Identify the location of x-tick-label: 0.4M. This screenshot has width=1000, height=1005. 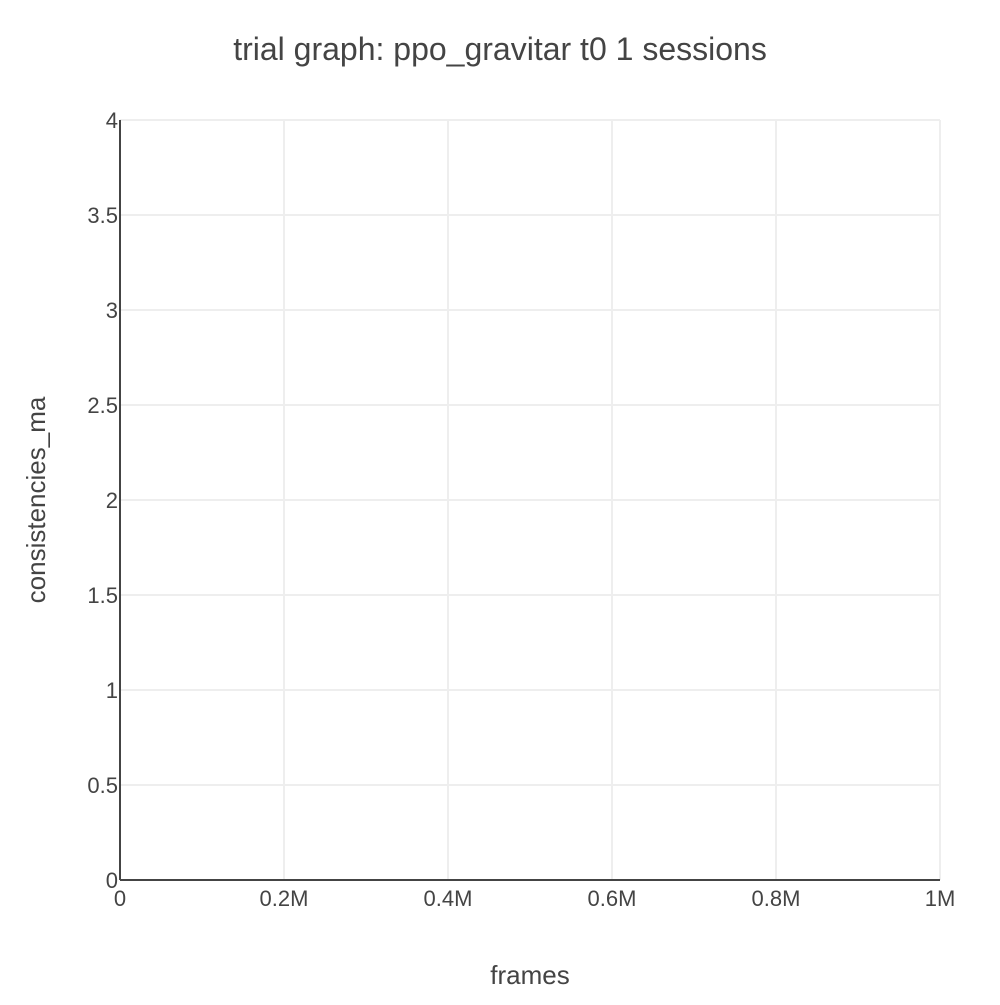
(448, 898).